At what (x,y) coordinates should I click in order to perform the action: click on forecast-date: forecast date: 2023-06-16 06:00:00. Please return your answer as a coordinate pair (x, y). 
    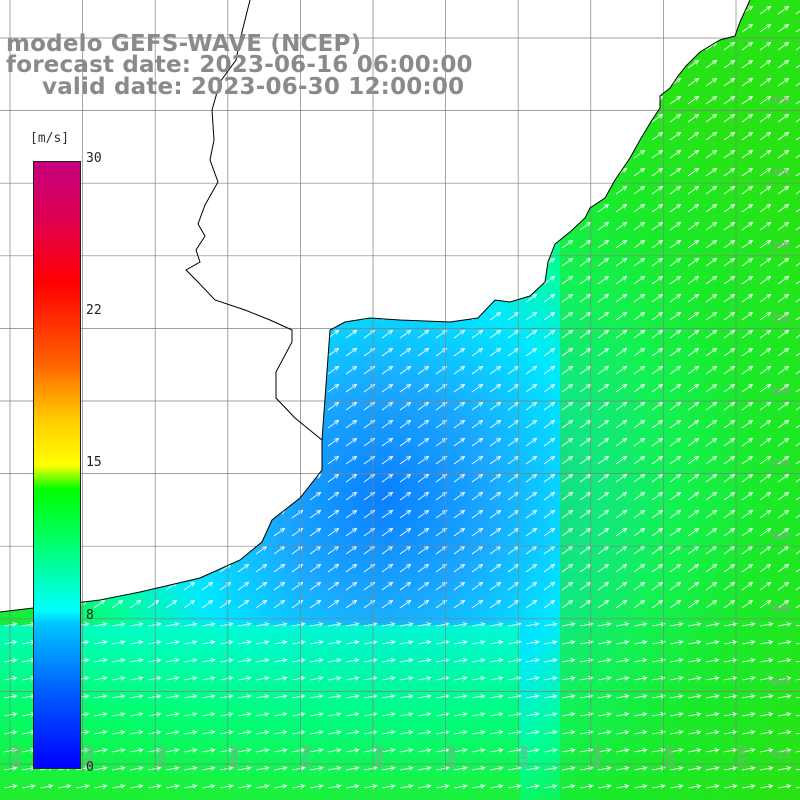
    Looking at the image, I should click on (239, 65).